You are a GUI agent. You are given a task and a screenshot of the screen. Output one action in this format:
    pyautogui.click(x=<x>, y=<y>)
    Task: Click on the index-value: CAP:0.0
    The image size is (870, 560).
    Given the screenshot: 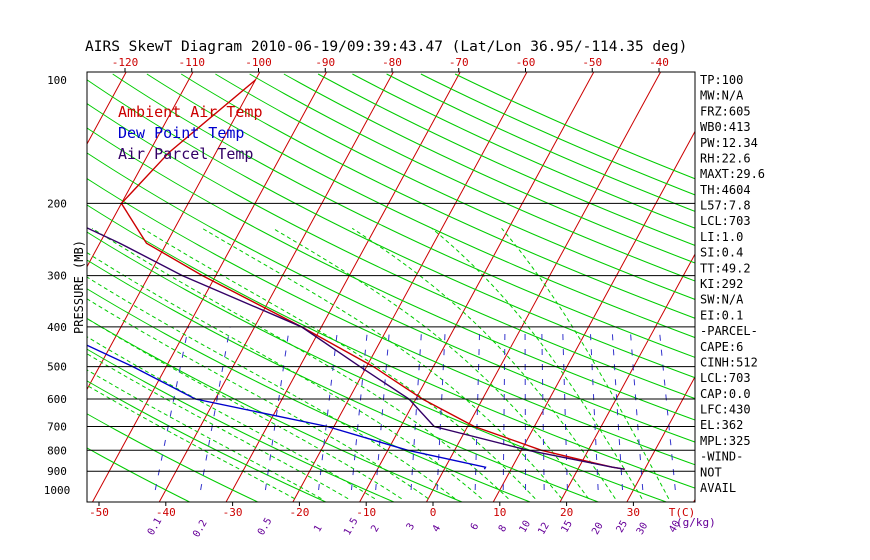 What is the action you would take?
    pyautogui.click(x=725, y=394)
    